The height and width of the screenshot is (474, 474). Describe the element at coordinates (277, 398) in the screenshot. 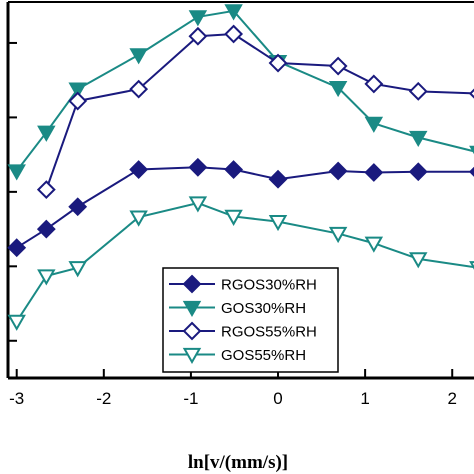

I see `x-tick-label: 0` at that location.